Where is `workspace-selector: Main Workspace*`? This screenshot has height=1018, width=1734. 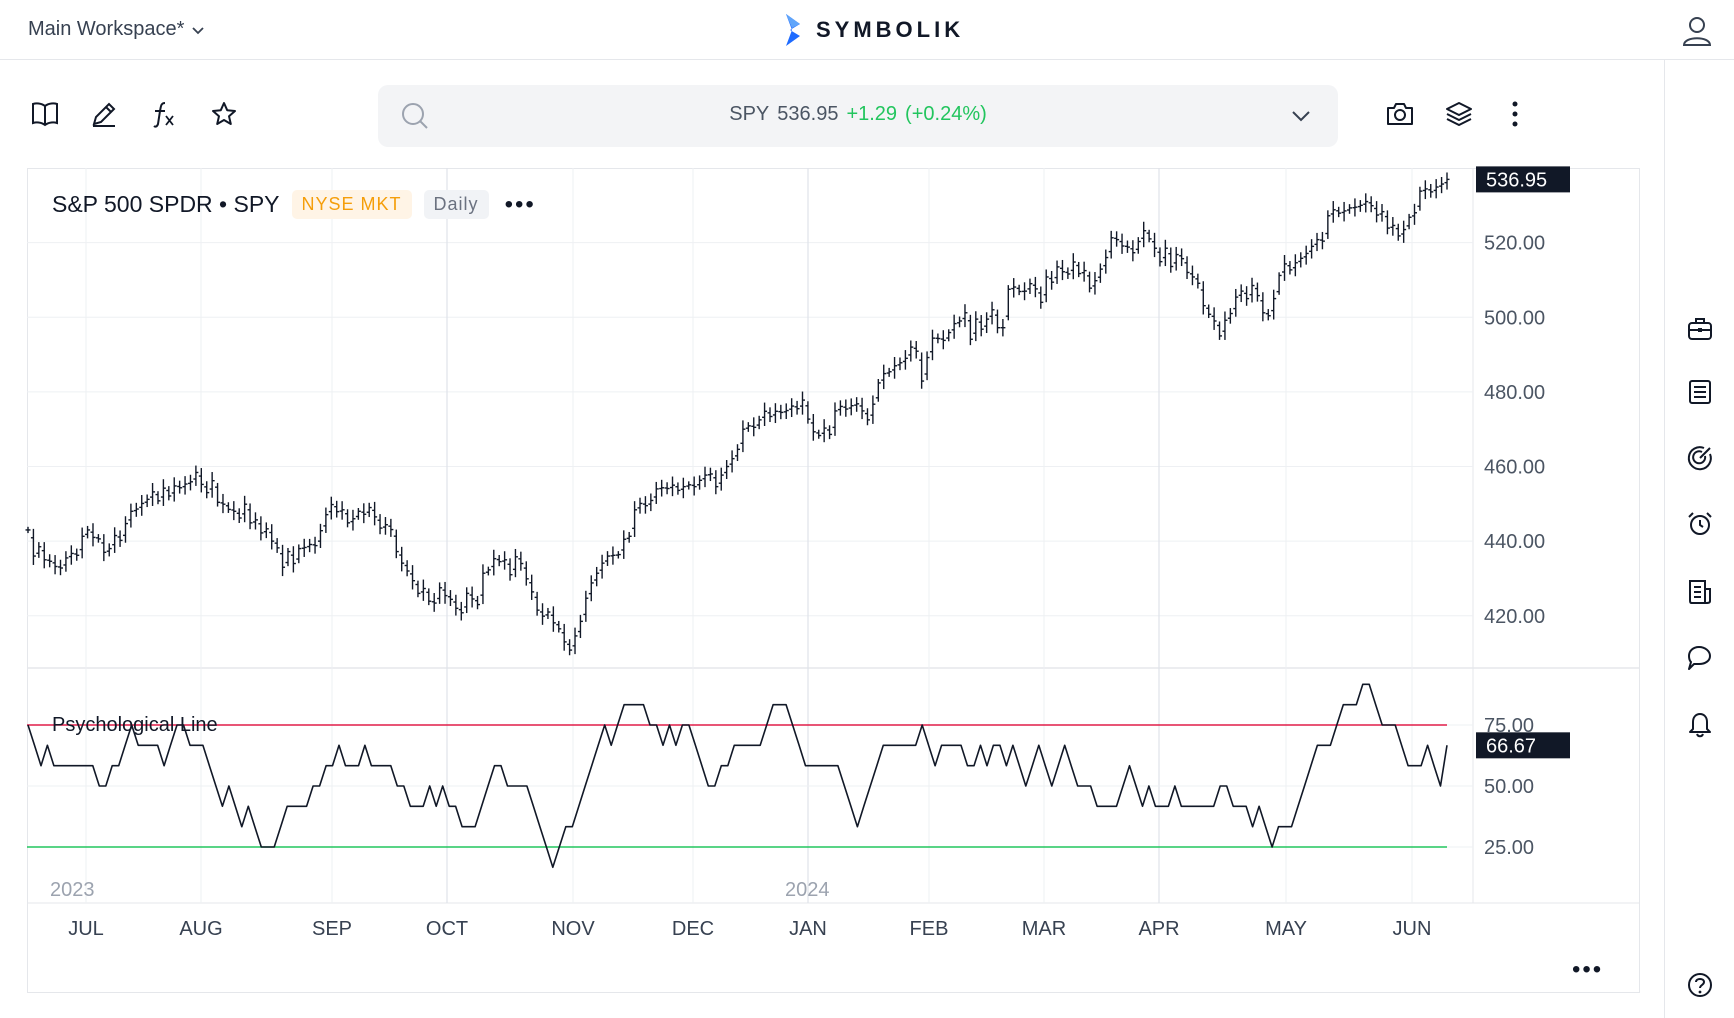 workspace-selector: Main Workspace* is located at coordinates (117, 29).